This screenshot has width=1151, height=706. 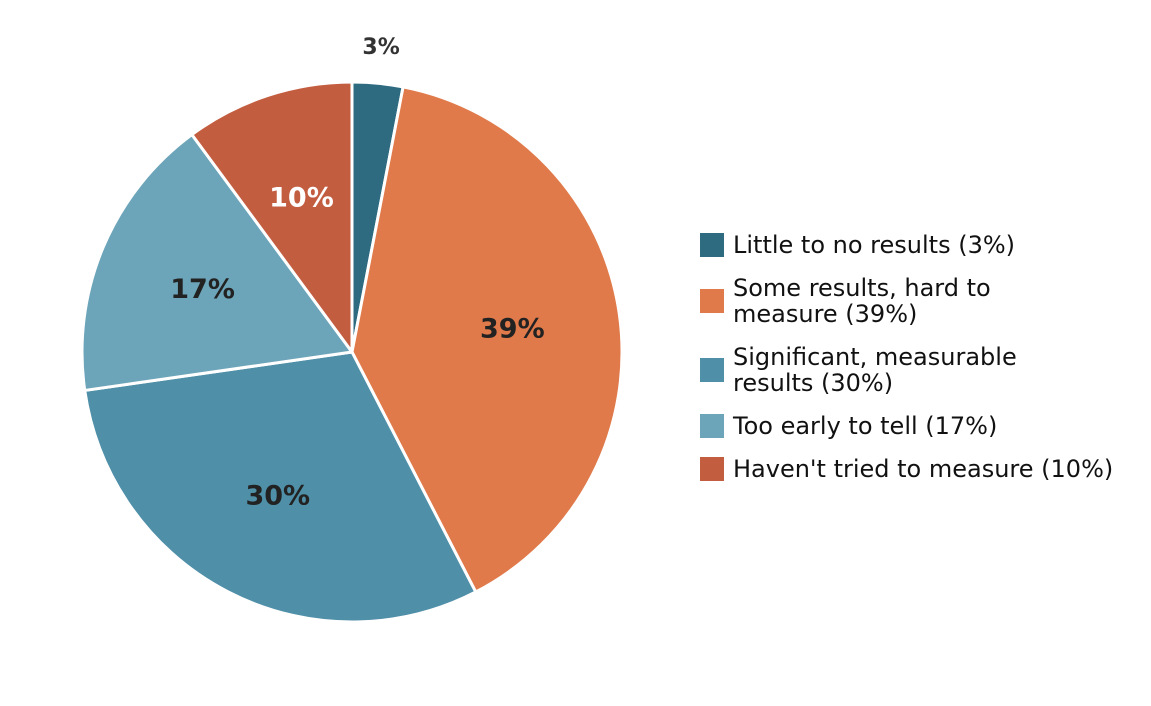 I want to click on legend-item-haven-t-tried-to-measure: Haven't tried to measure (10%), so click(x=906, y=469).